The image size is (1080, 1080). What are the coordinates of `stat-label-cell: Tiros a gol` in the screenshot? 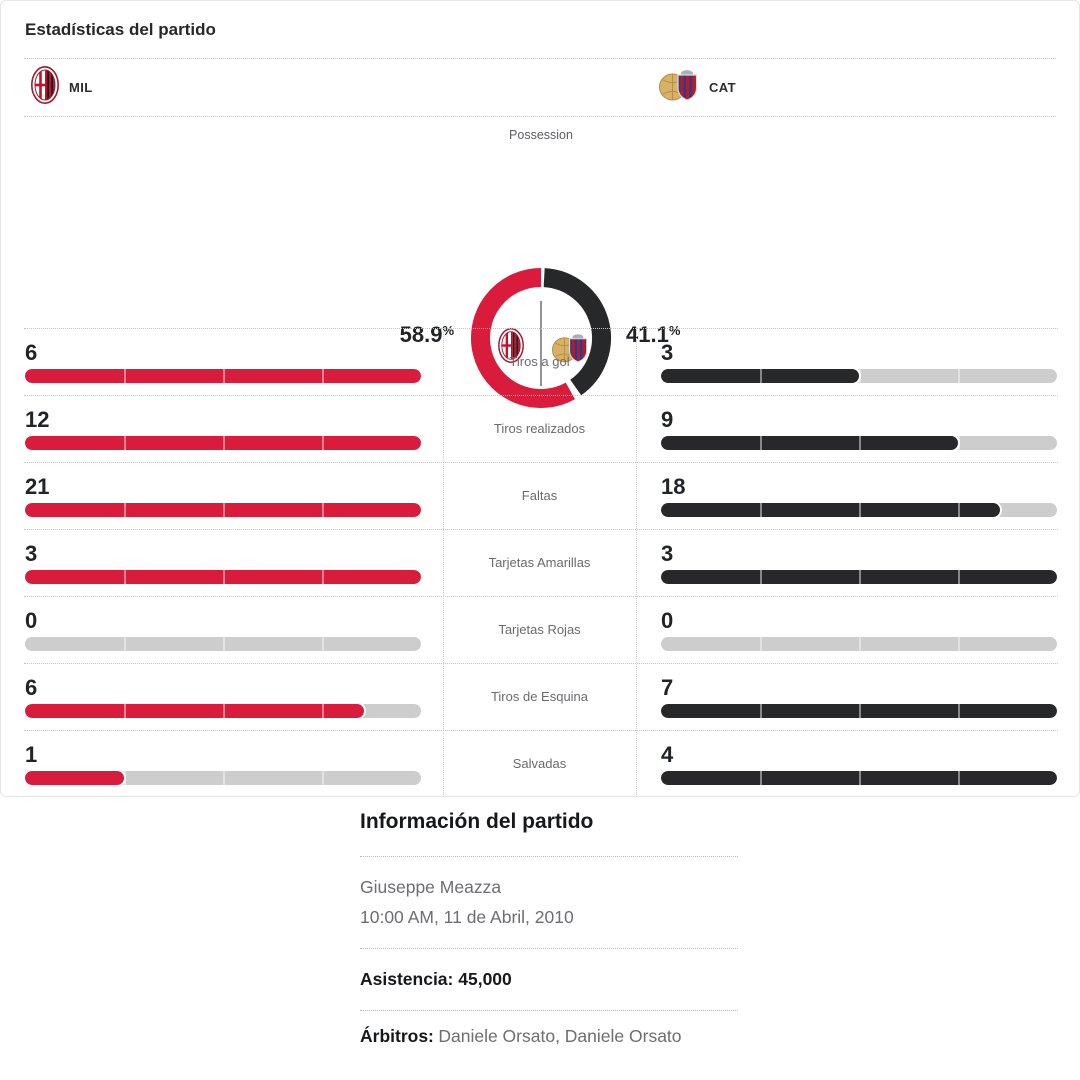 It's located at (539, 361).